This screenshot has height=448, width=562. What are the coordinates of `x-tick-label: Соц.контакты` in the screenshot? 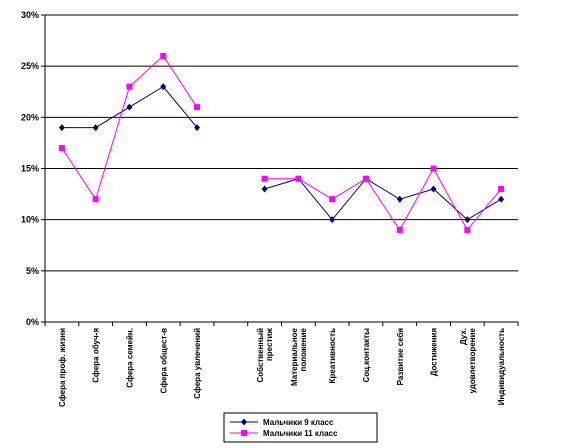 It's located at (366, 355).